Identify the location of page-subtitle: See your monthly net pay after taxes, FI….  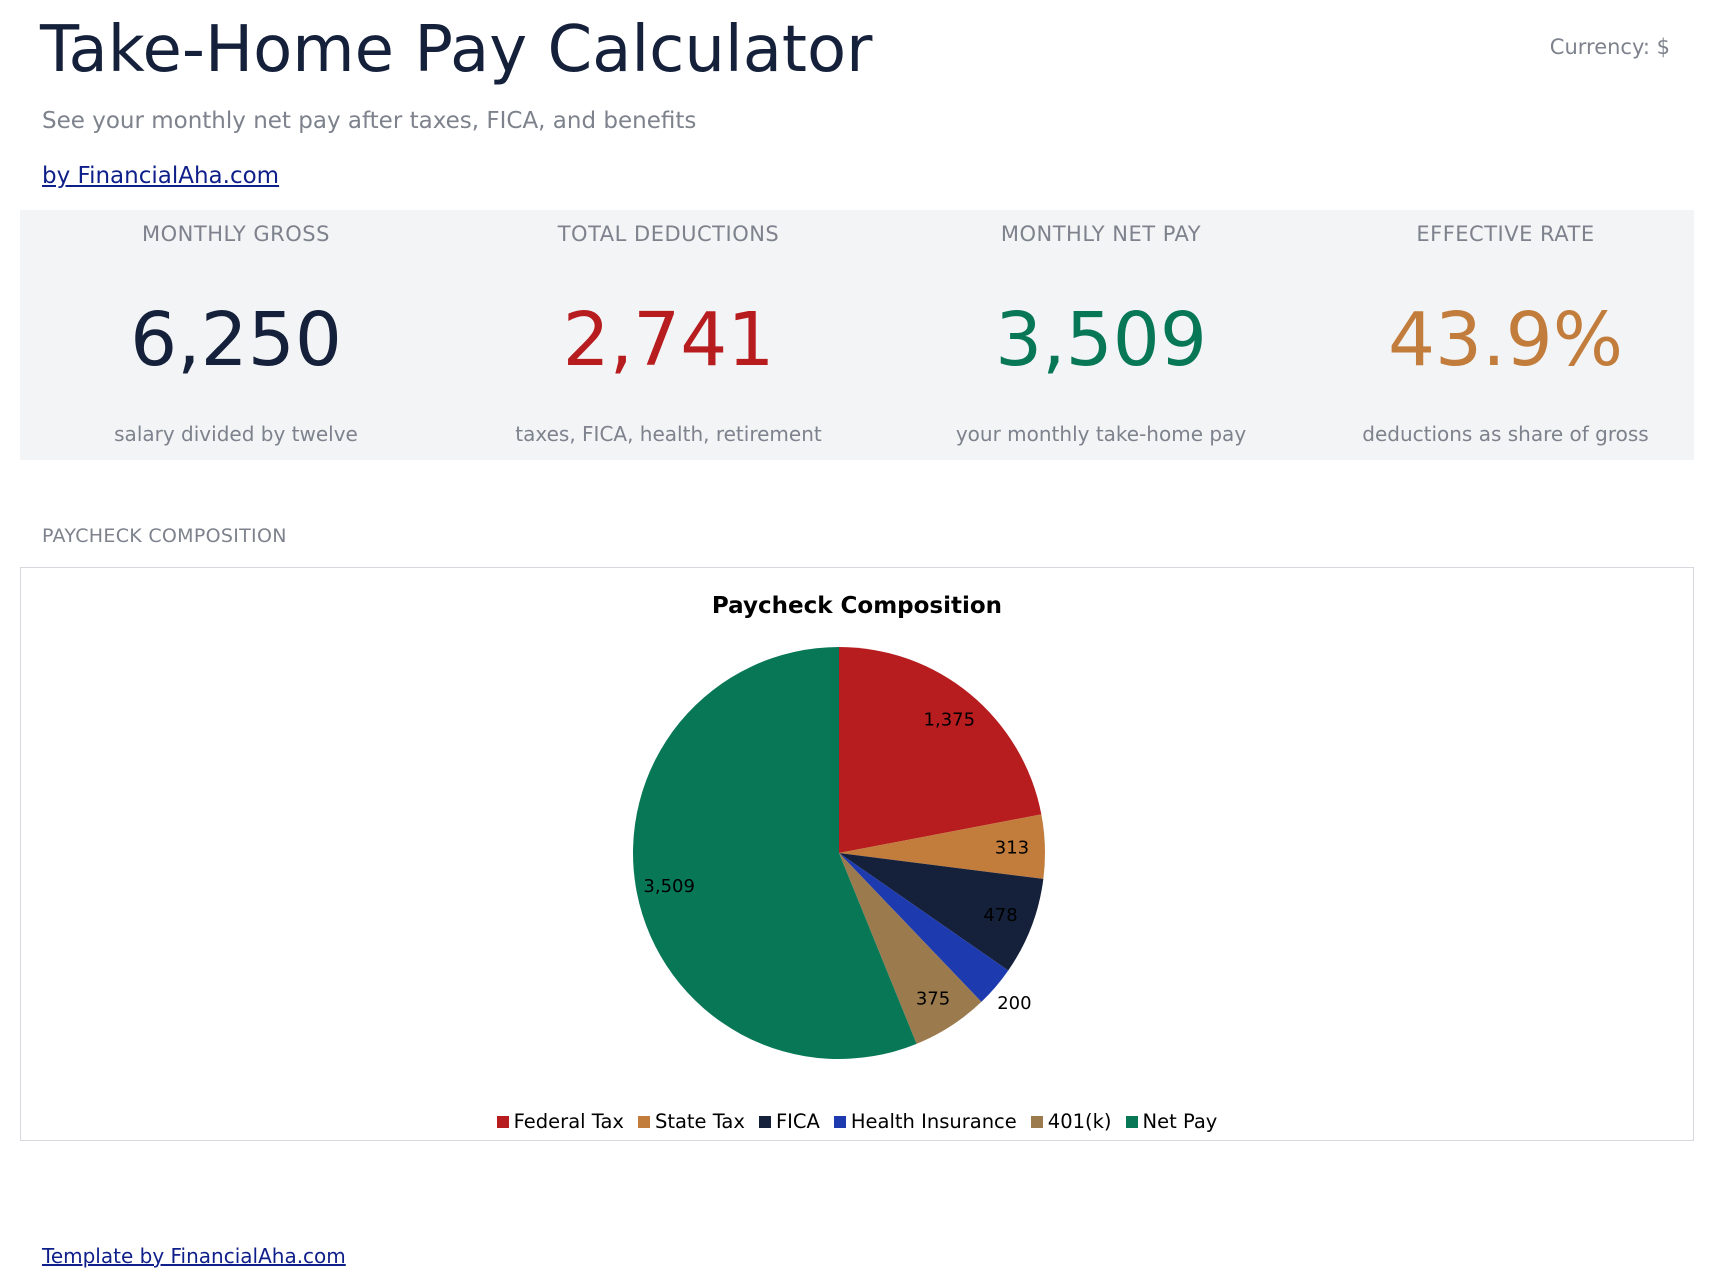
(369, 121).